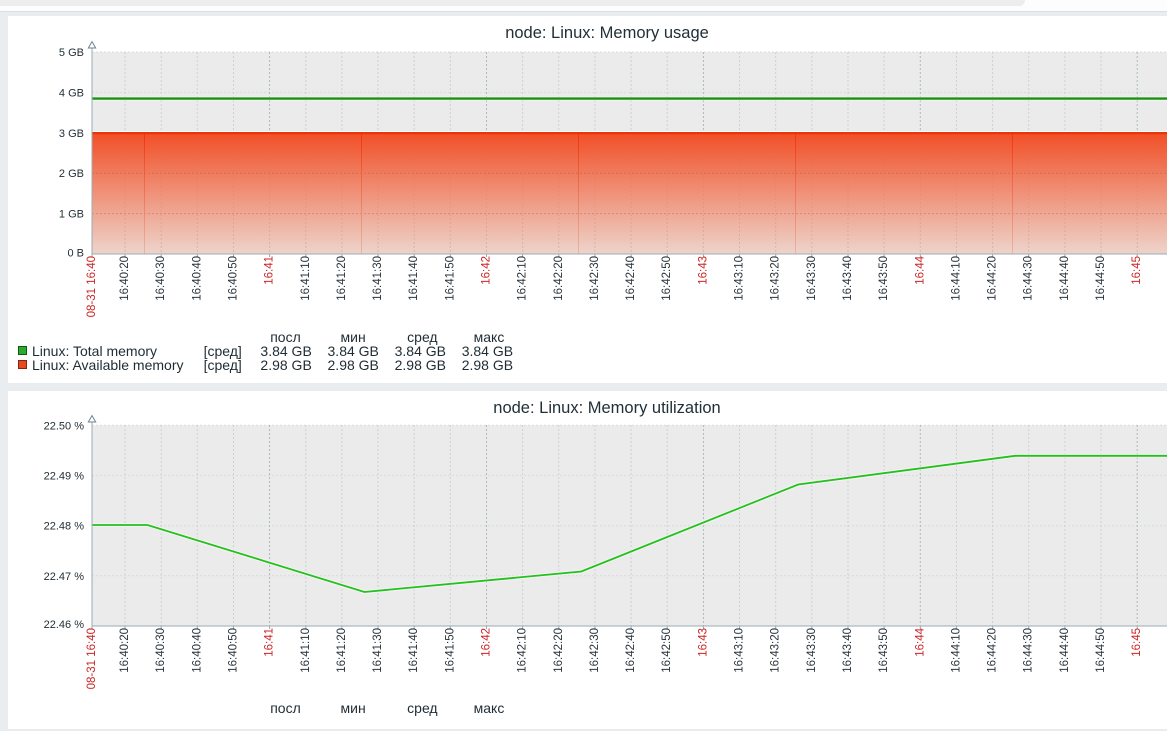 The height and width of the screenshot is (731, 1167). I want to click on svg-text: 5 GB, so click(71, 53).